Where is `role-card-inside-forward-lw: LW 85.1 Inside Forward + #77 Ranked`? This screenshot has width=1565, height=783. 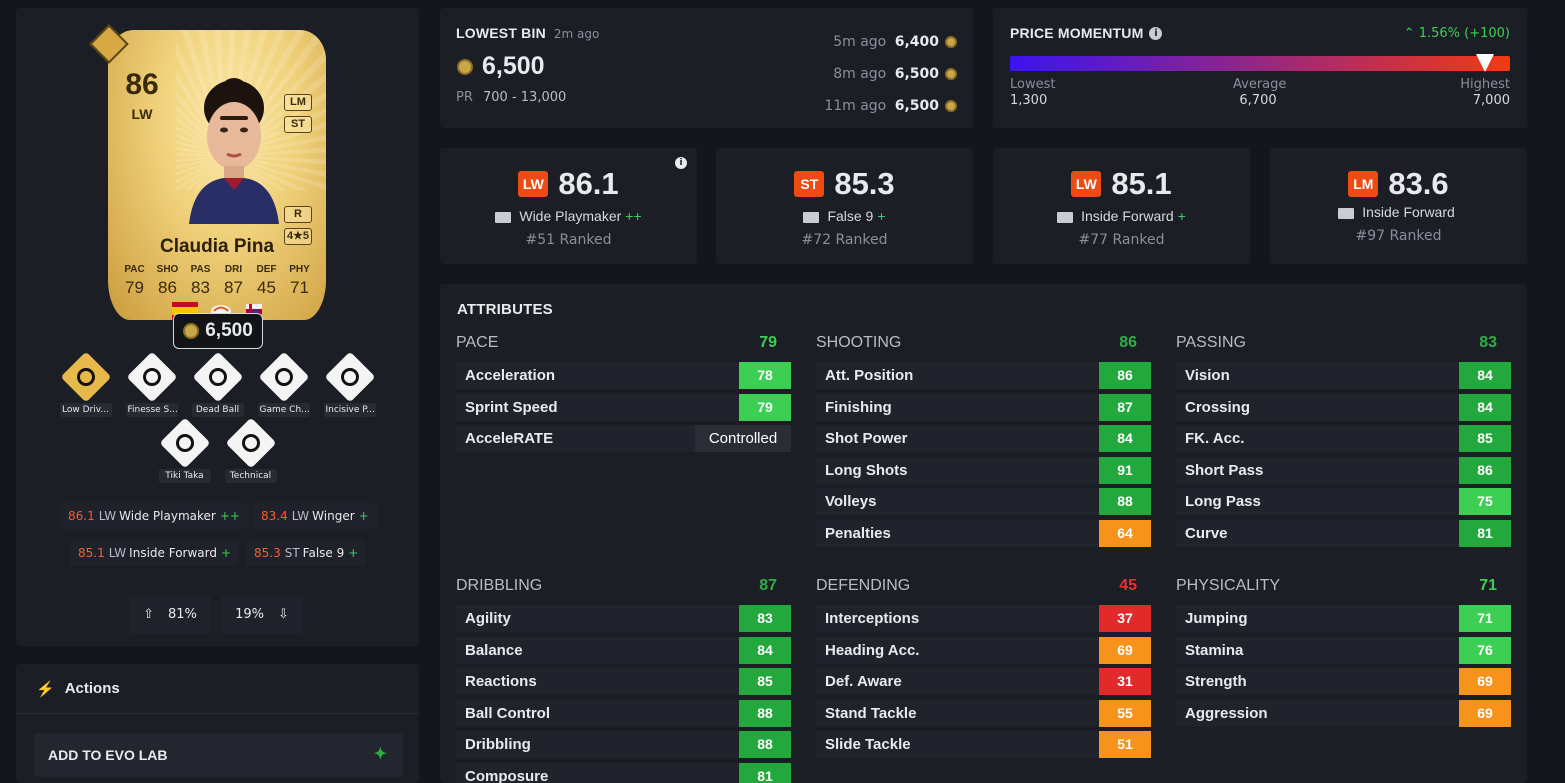 role-card-inside-forward-lw: LW 85.1 Inside Forward + #77 Ranked is located at coordinates (1121, 206).